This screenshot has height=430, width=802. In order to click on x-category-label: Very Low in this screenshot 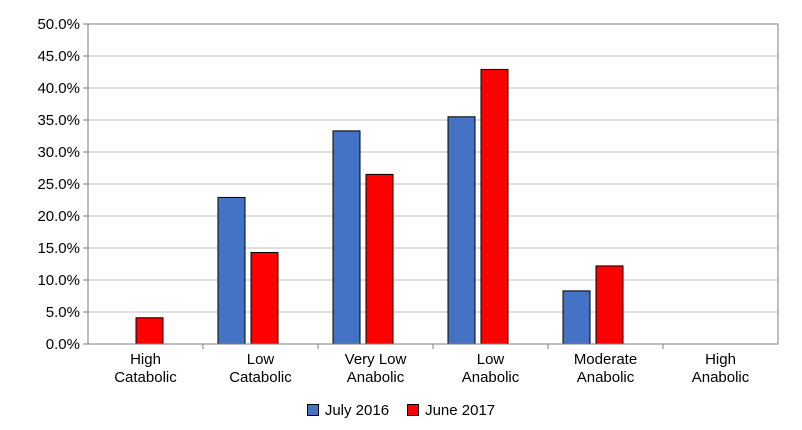, I will do `click(376, 359)`.